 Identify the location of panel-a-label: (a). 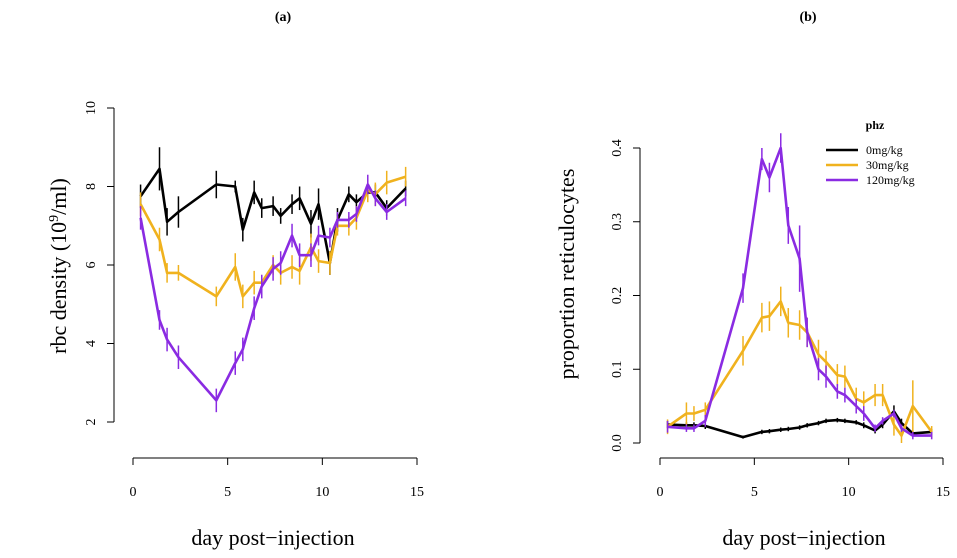
(283, 17).